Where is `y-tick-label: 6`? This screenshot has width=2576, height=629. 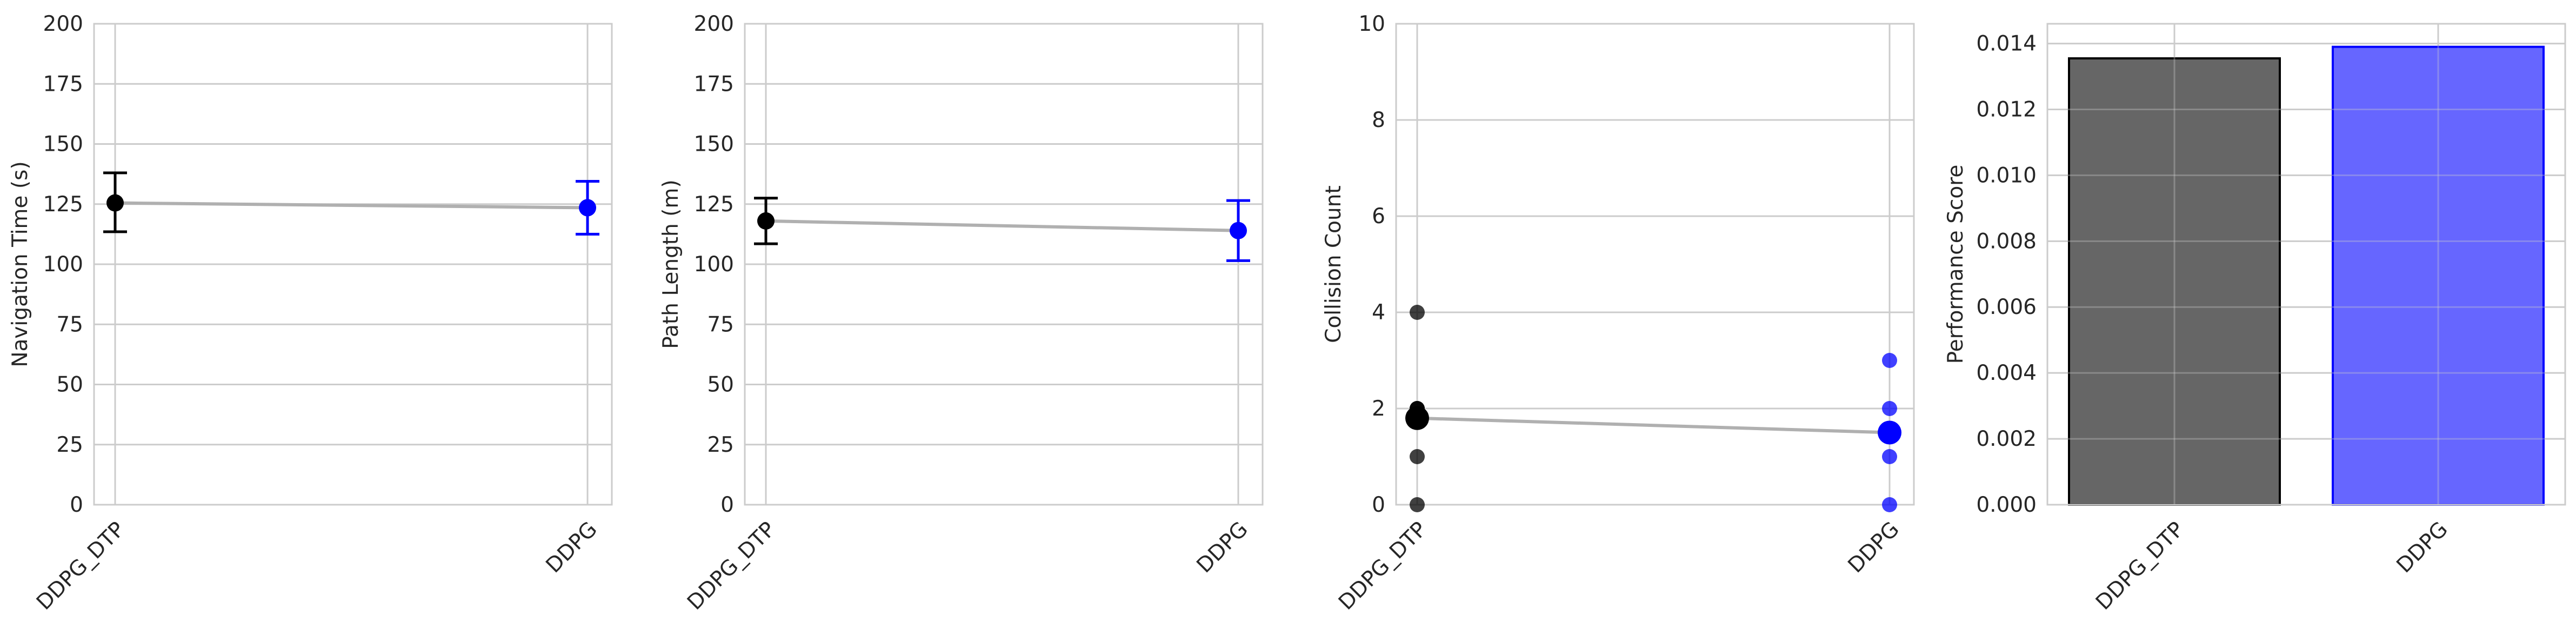
y-tick-label: 6 is located at coordinates (1378, 216).